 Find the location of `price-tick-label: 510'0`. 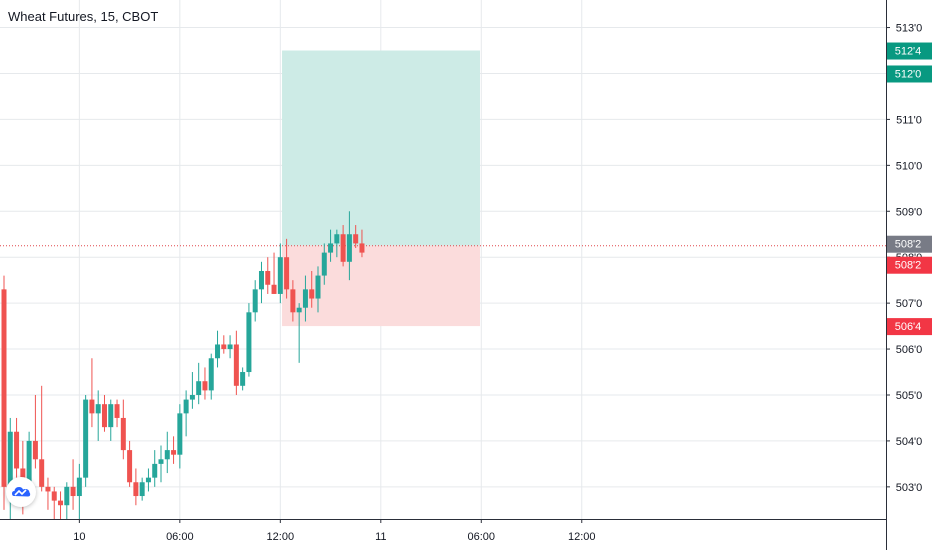

price-tick-label: 510'0 is located at coordinates (909, 166).